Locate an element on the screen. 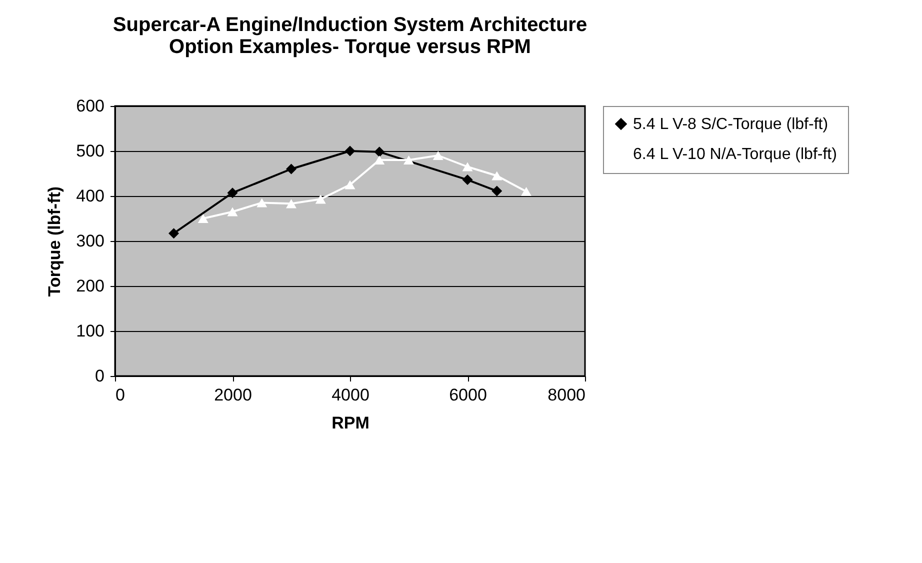  x-tick-label: 0 is located at coordinates (120, 395).